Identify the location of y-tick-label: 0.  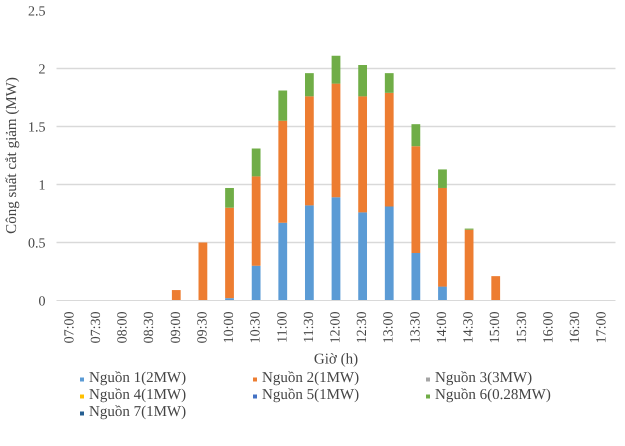
(42, 302).